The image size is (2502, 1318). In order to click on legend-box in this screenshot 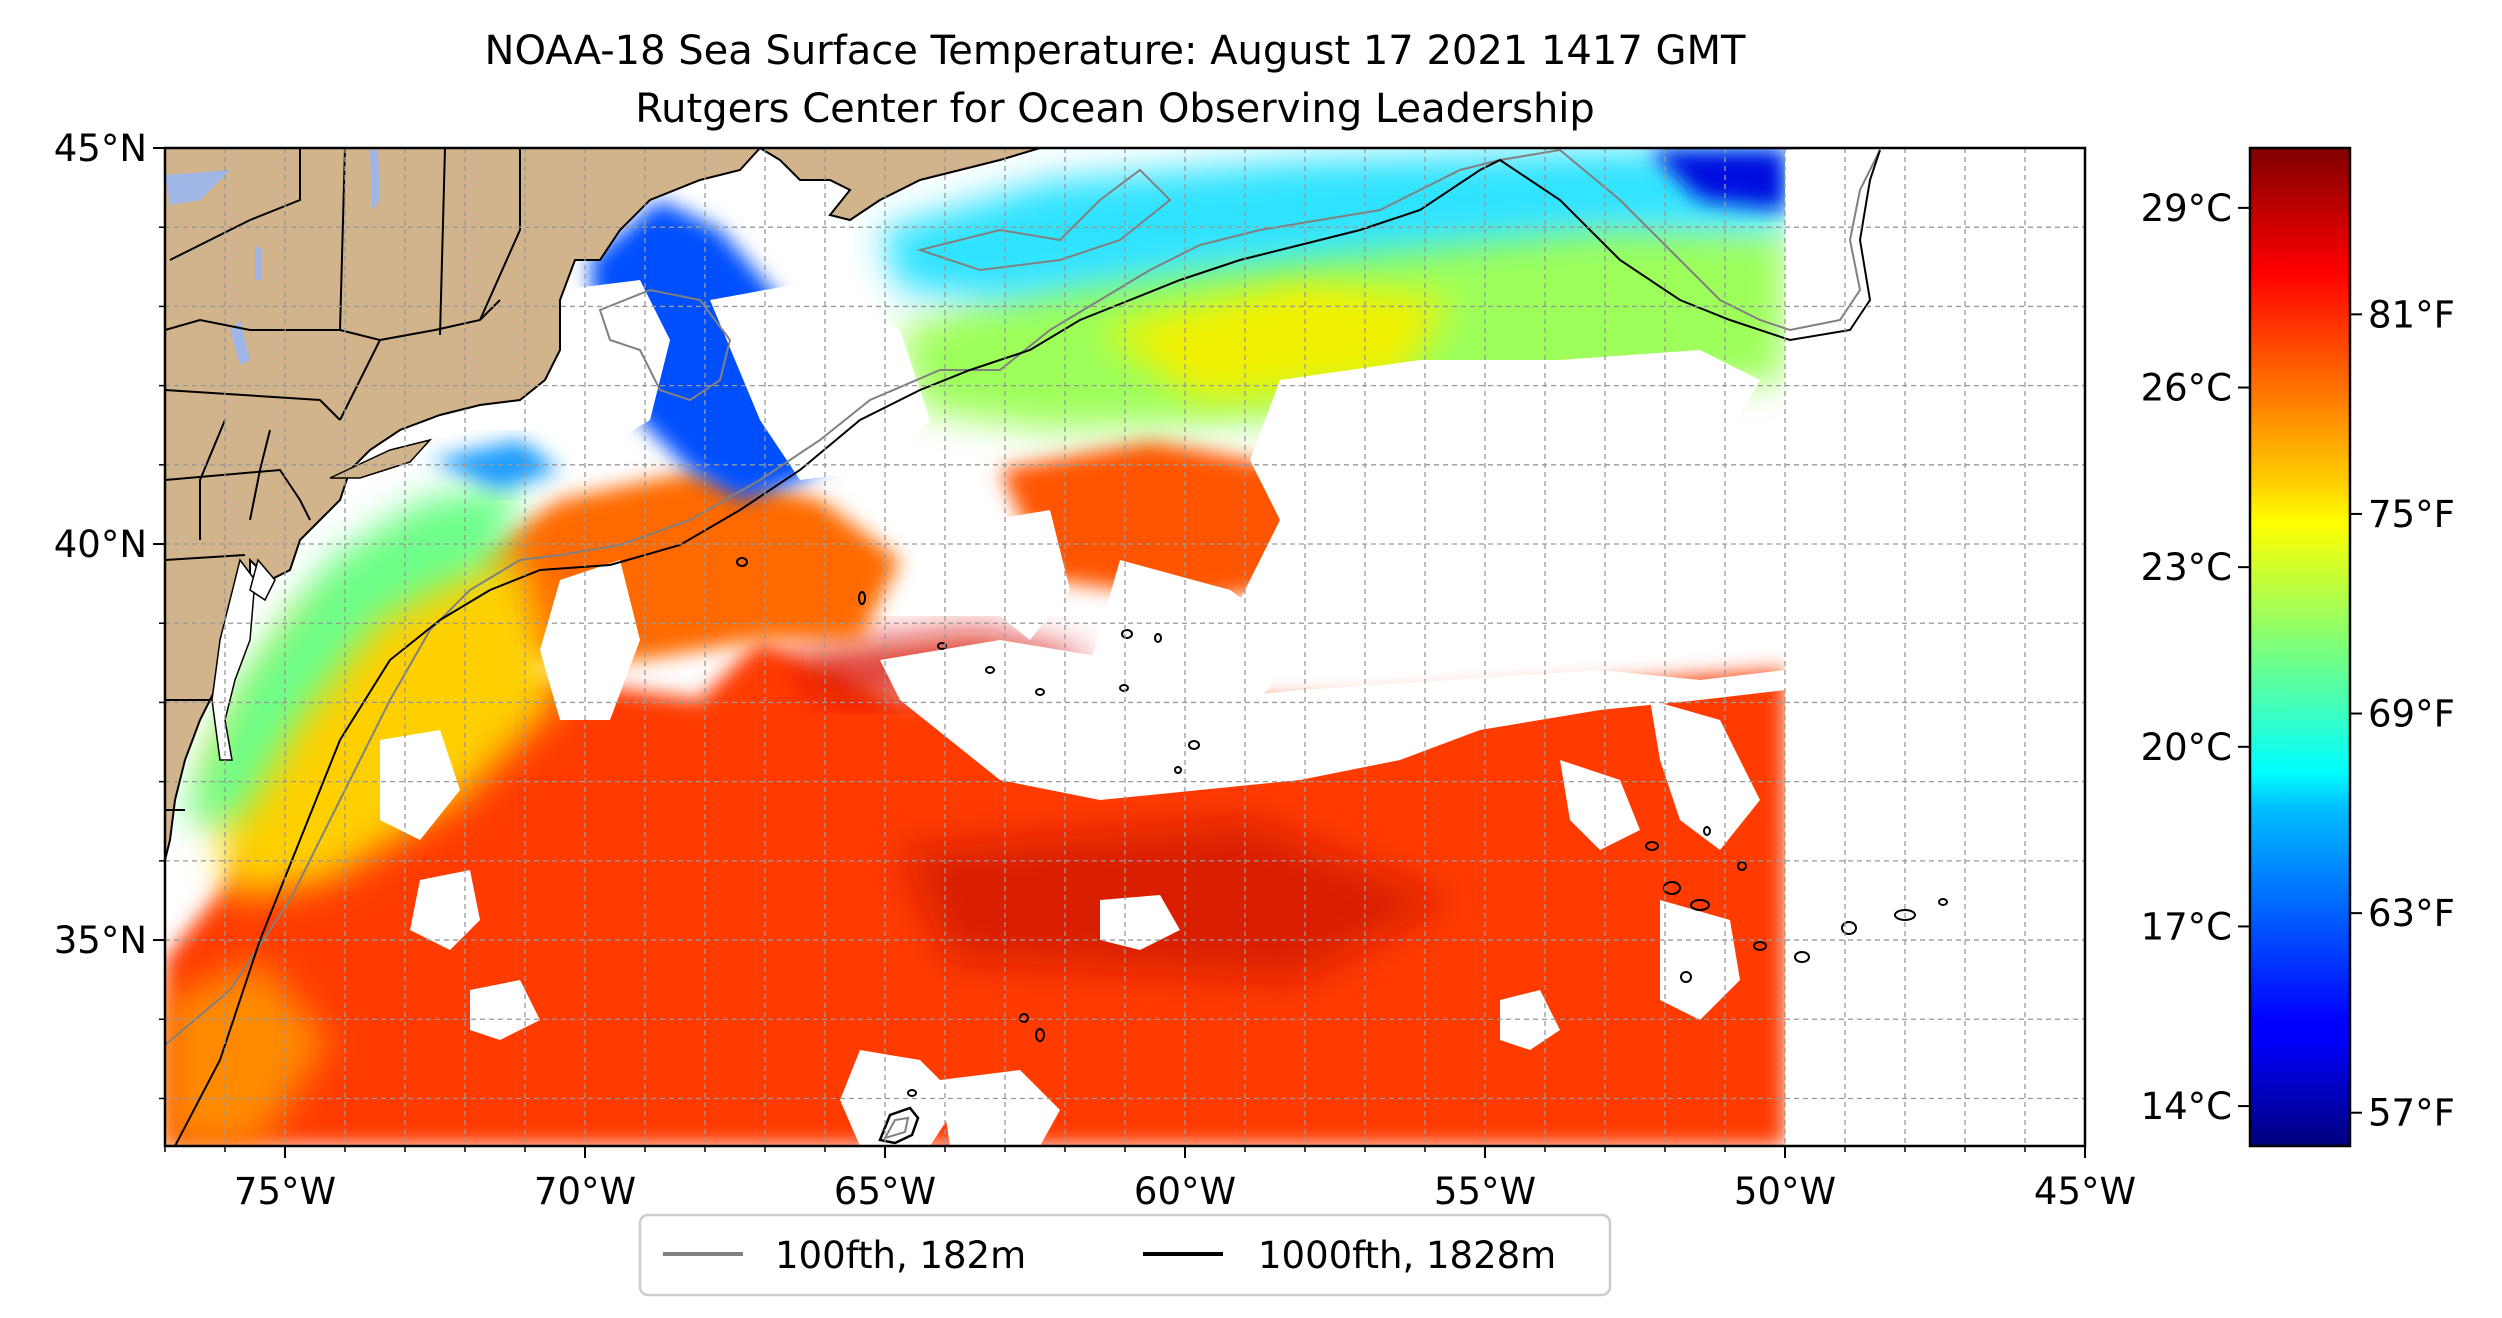, I will do `click(1125, 1255)`.